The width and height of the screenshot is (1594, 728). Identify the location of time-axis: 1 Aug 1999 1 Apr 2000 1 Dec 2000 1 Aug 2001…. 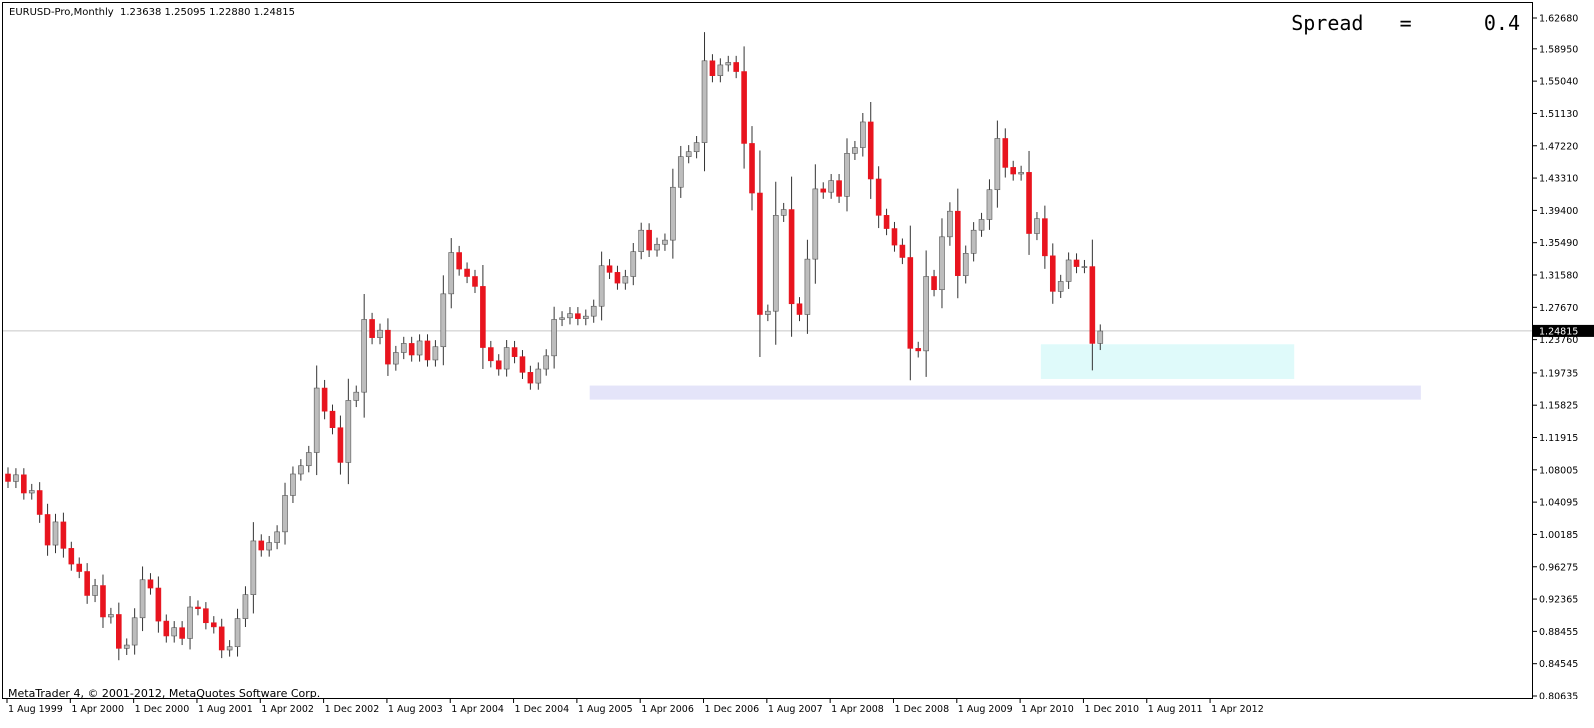
(766, 713).